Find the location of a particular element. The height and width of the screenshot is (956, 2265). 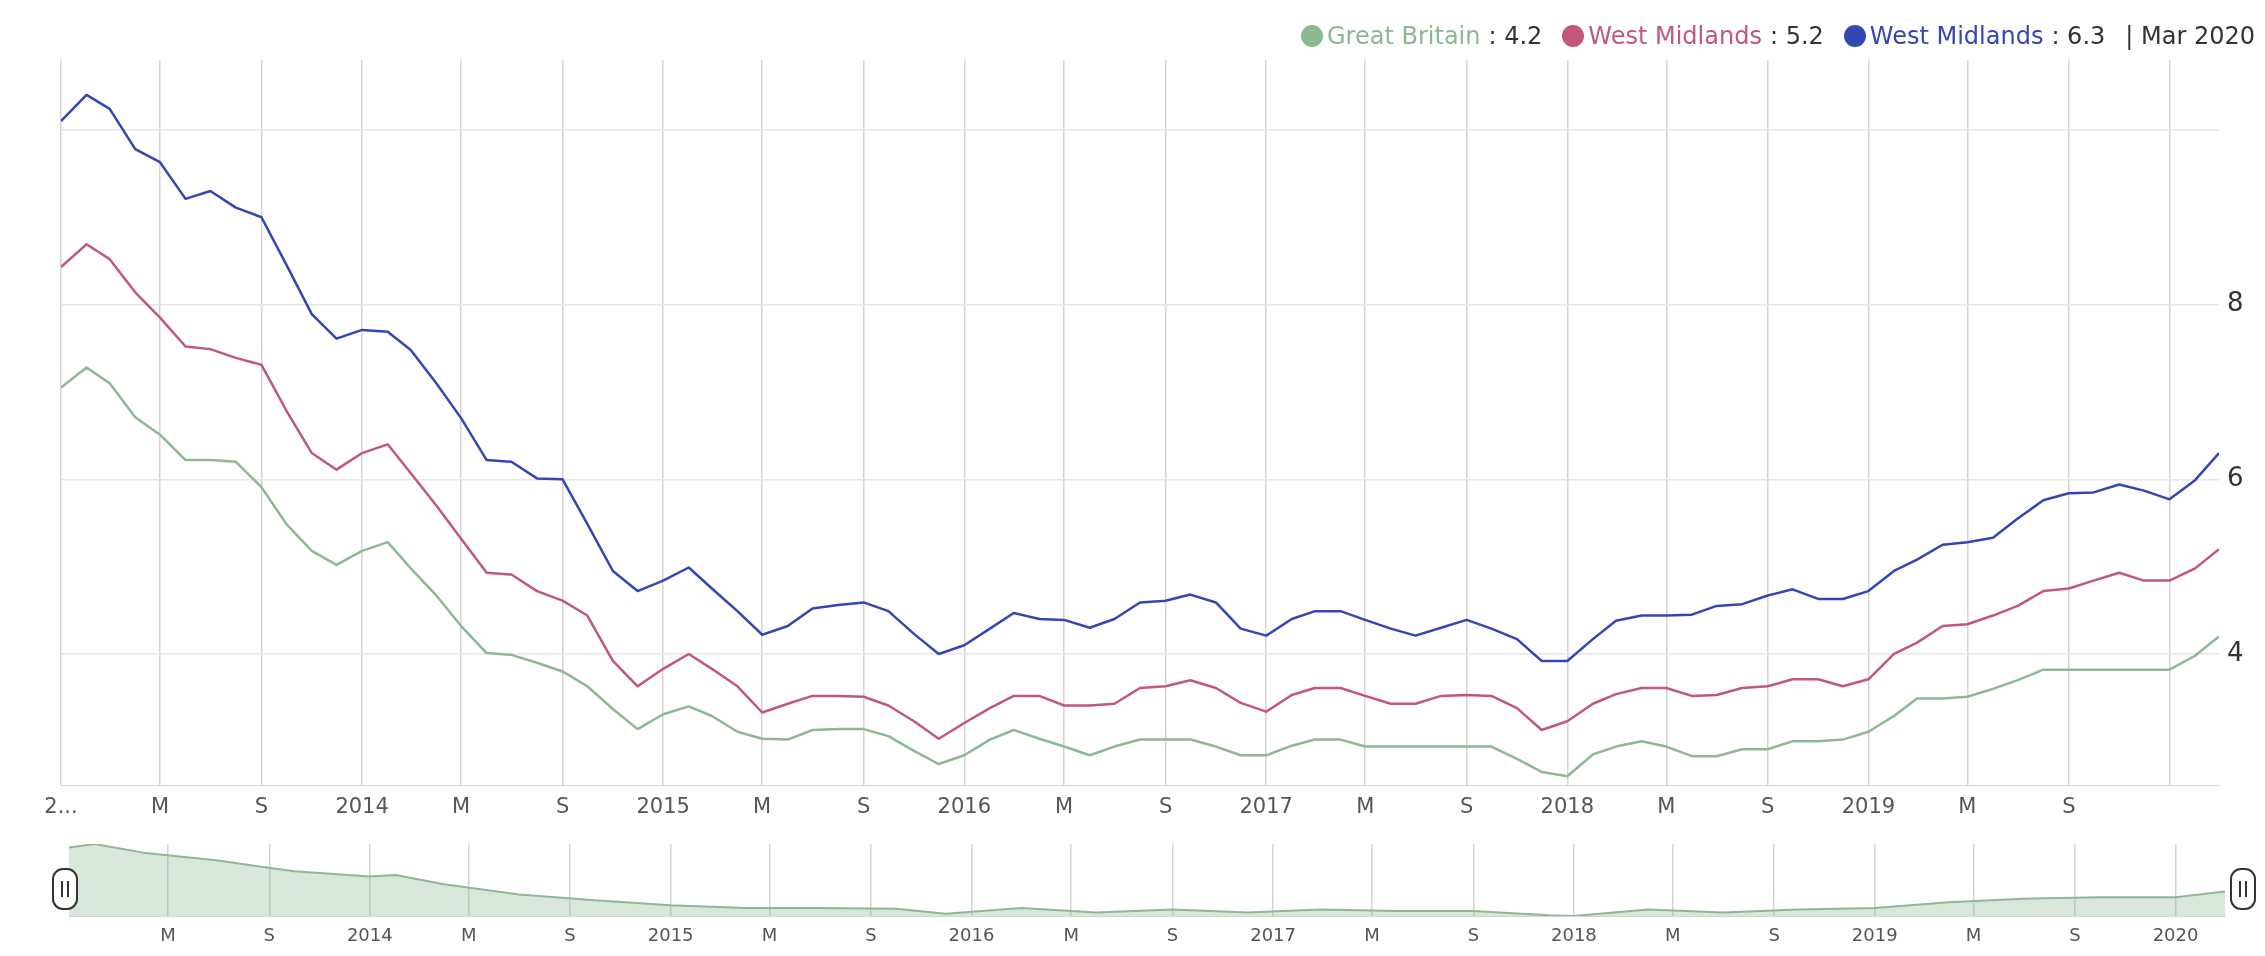

text: : 5.2 is located at coordinates (1796, 36).